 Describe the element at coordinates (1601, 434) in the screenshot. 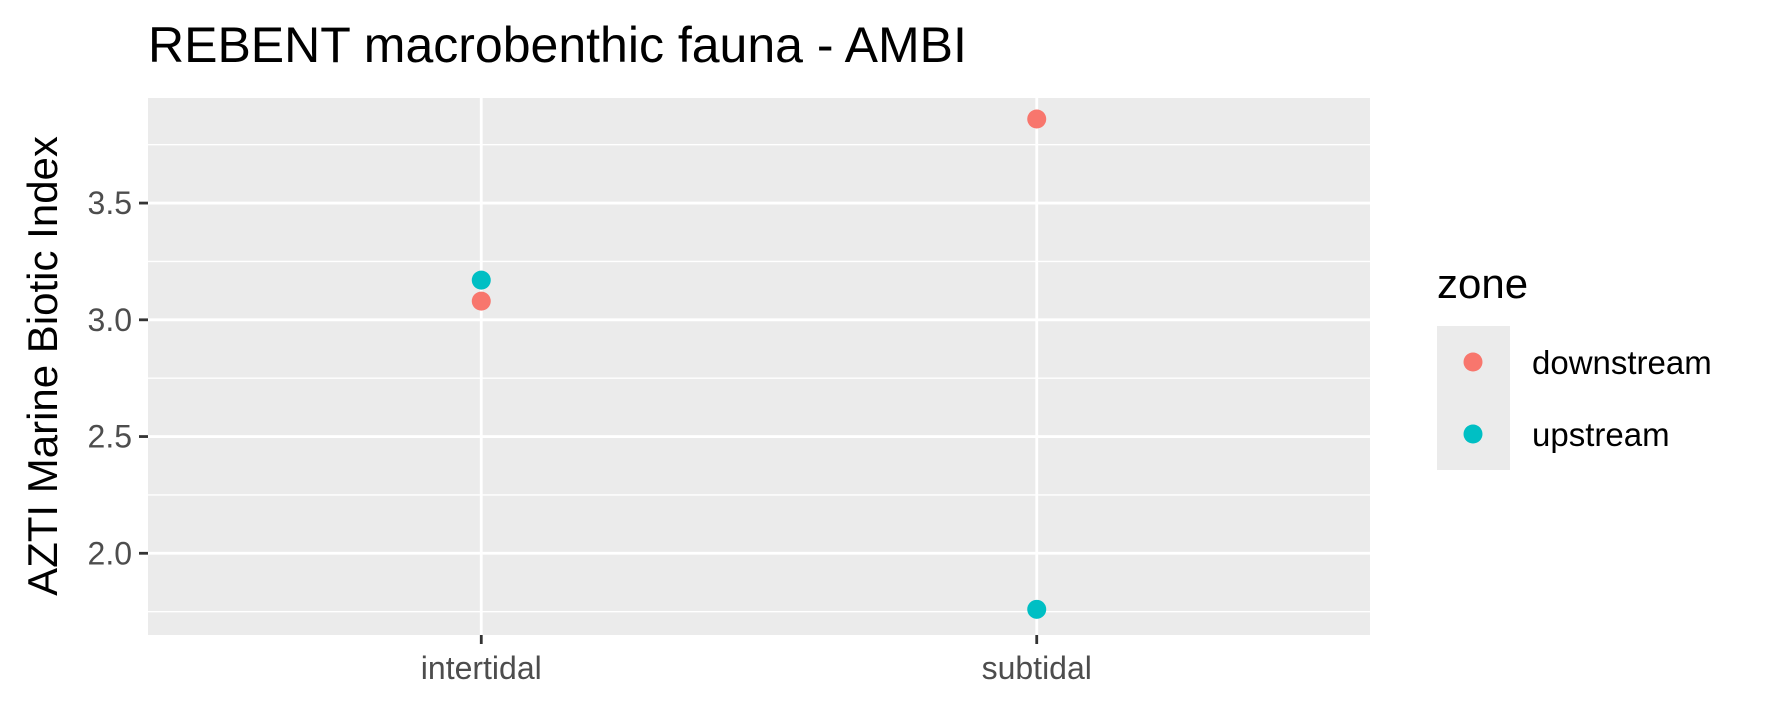

I see `legend-label-upstream: upstream` at that location.